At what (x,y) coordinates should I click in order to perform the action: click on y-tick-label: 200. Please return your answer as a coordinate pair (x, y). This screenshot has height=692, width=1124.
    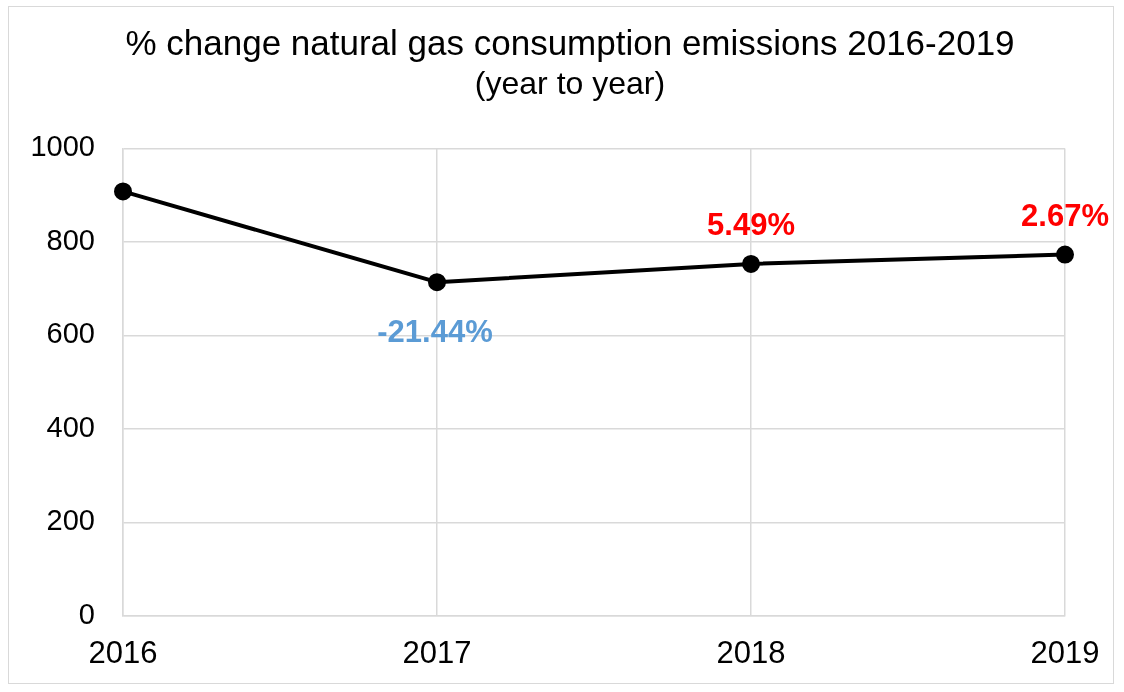
    Looking at the image, I should click on (70, 520).